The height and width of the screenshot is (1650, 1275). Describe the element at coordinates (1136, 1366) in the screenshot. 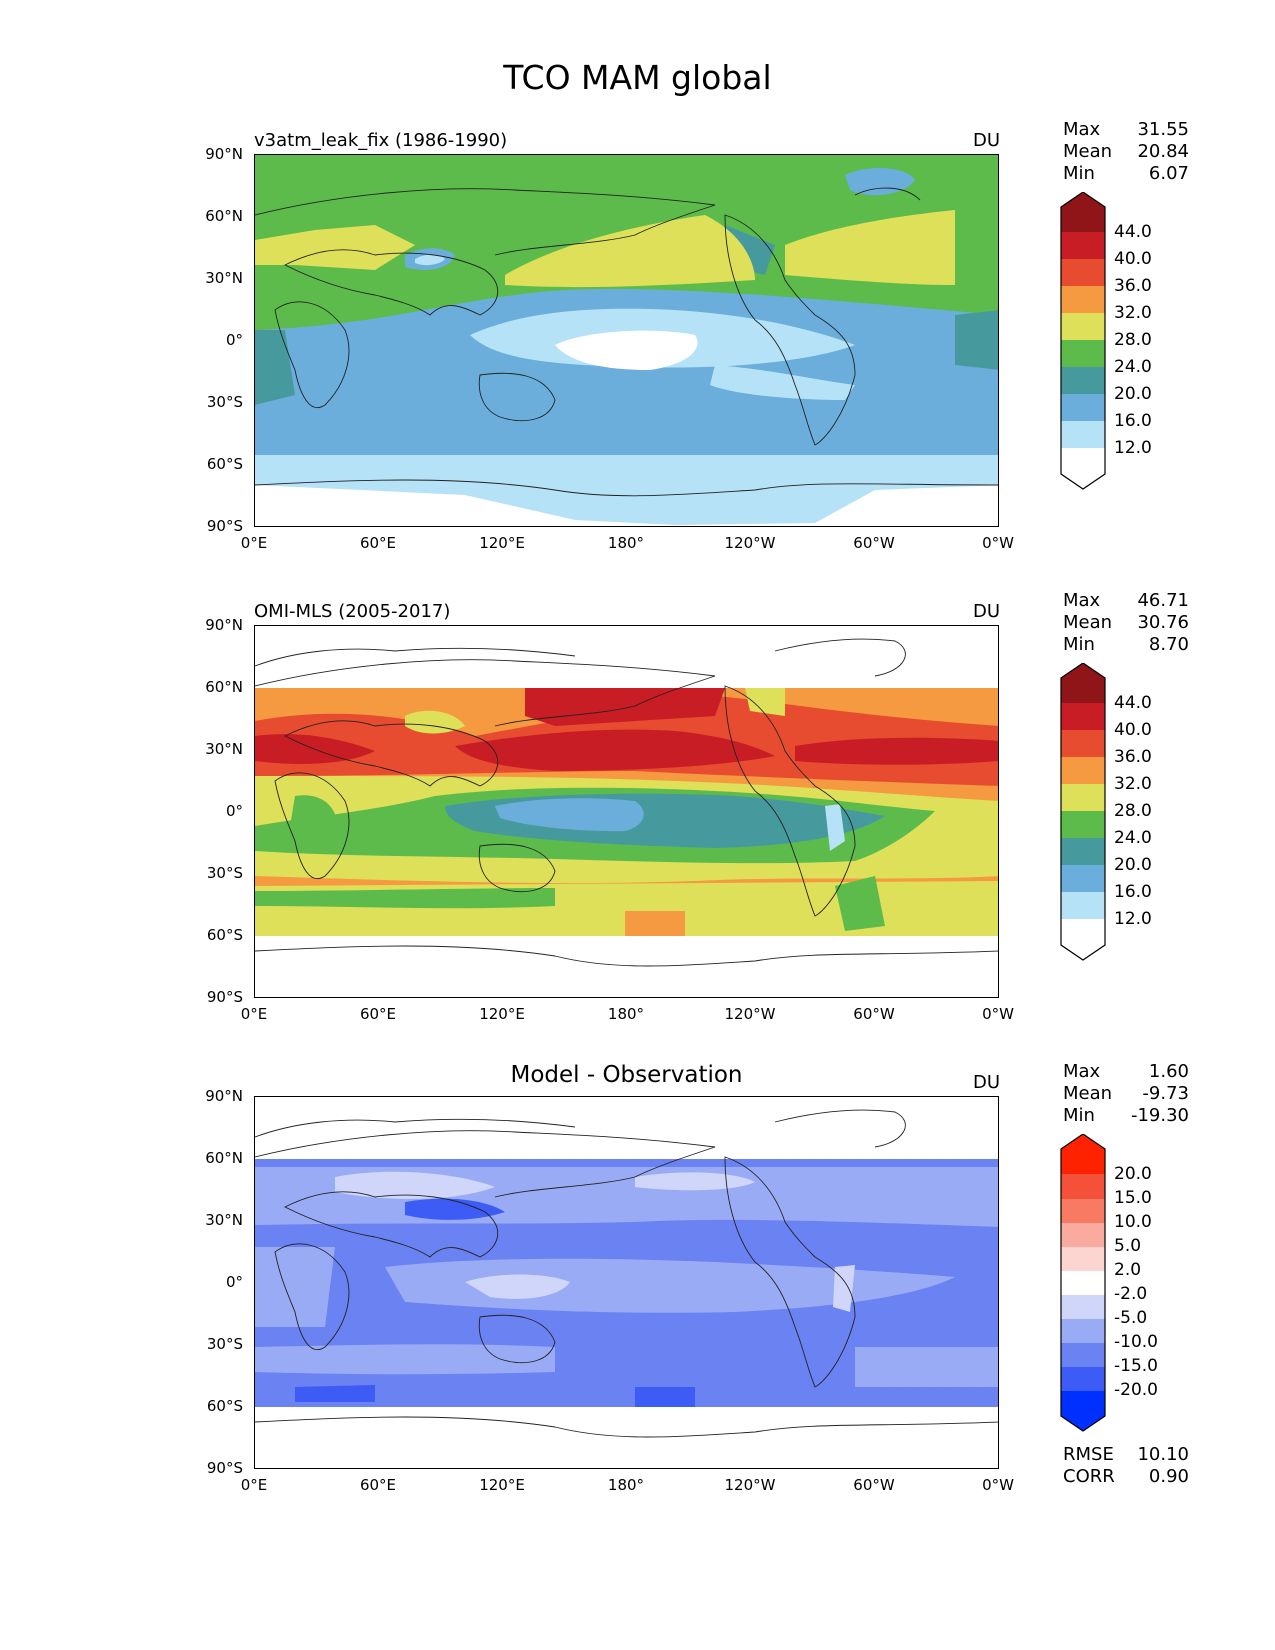

I see `colorbar-label: -15.0` at that location.